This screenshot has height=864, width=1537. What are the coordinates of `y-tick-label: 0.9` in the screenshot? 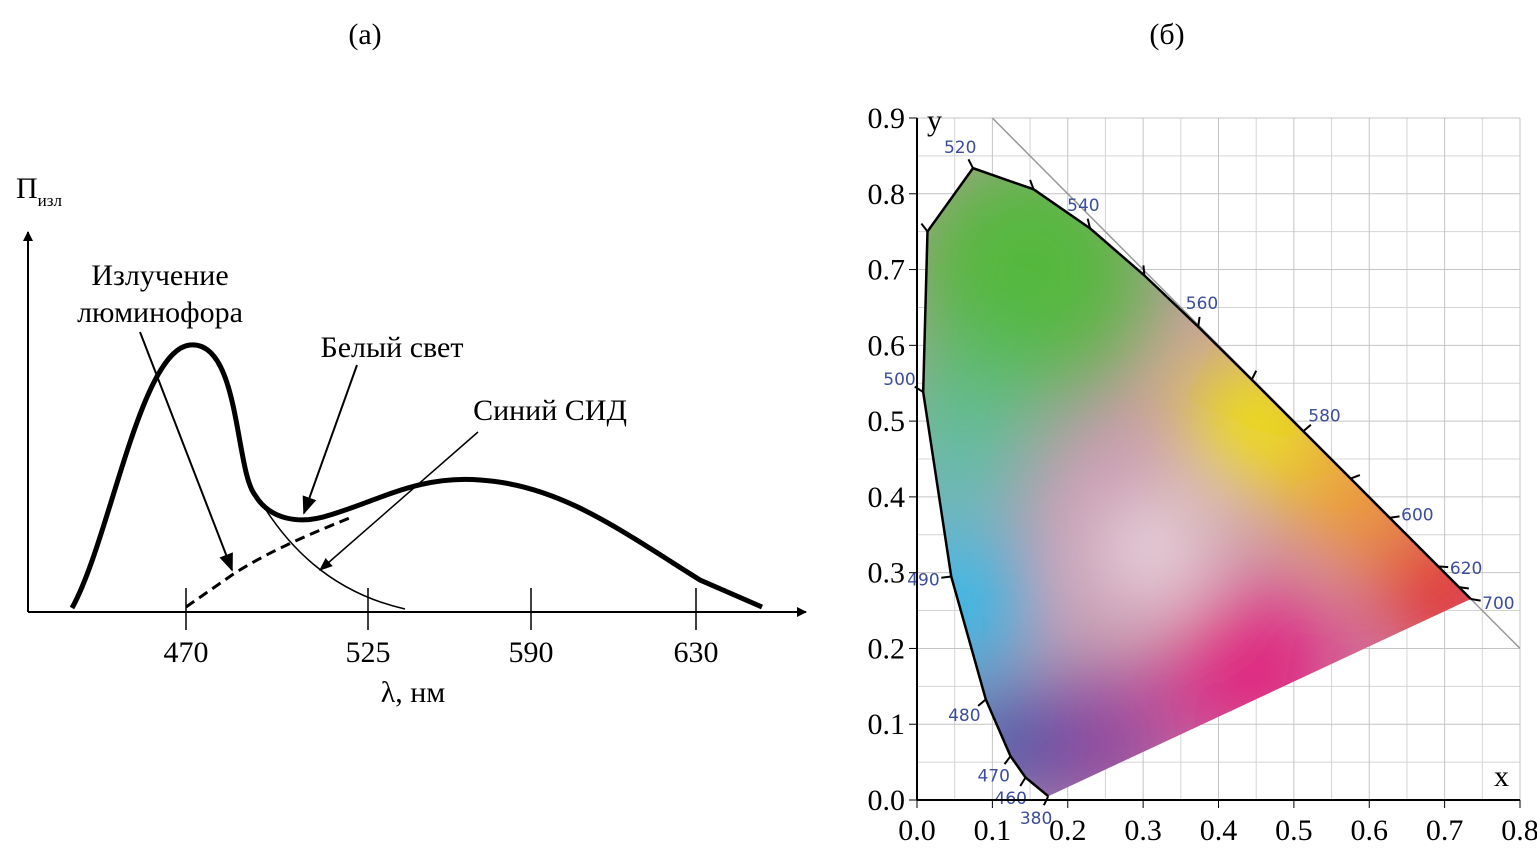 It's located at (887, 118).